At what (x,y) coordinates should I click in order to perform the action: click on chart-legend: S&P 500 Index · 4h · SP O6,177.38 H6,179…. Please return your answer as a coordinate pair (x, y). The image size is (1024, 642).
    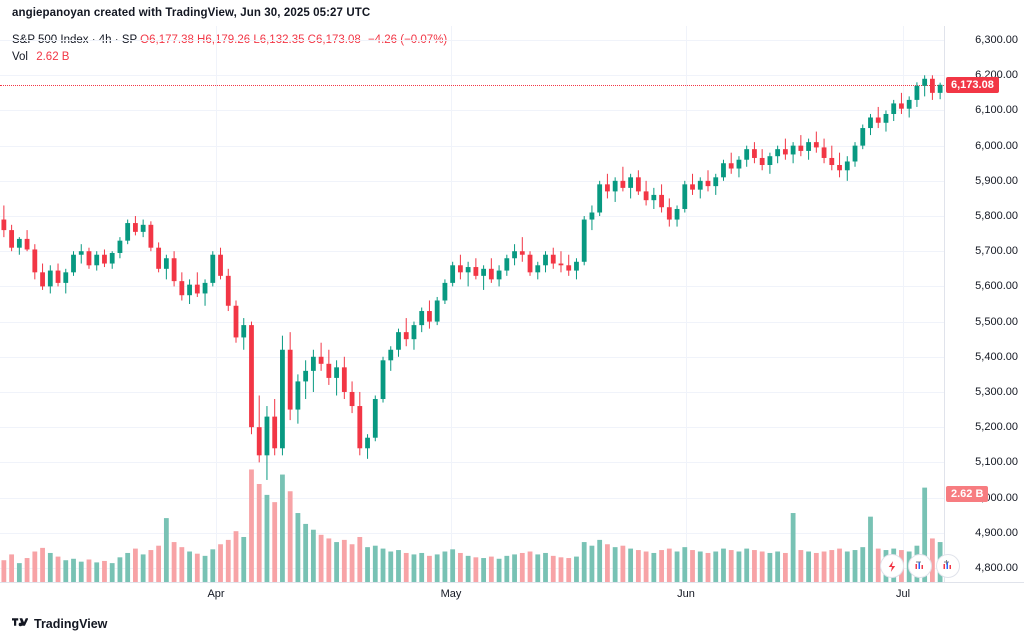
    Looking at the image, I should click on (229, 49).